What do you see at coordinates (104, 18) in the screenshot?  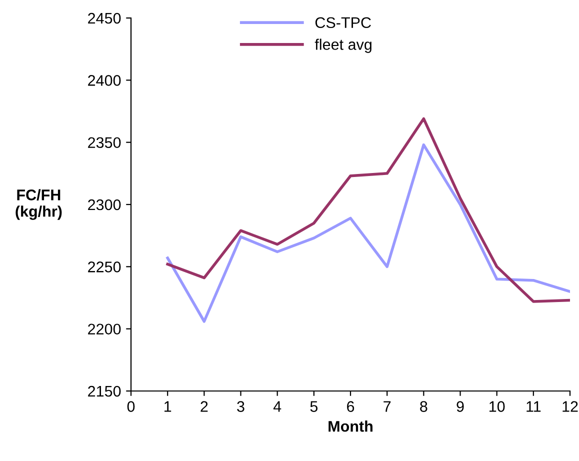 I see `y-tick-label: 2450` at bounding box center [104, 18].